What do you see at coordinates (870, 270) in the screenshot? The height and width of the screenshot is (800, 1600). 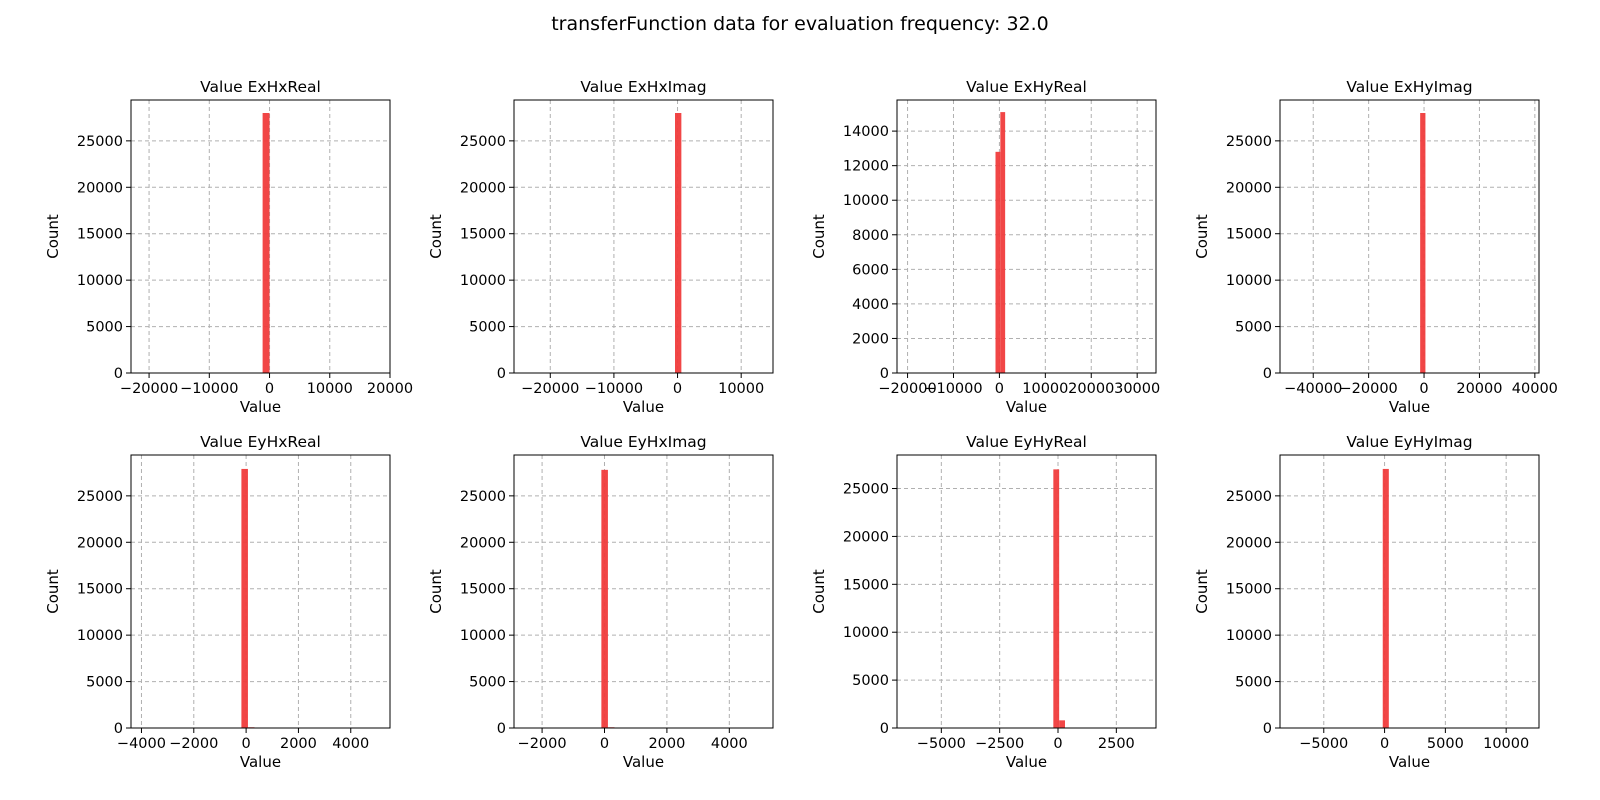 I see `y-tick-label: 6000` at bounding box center [870, 270].